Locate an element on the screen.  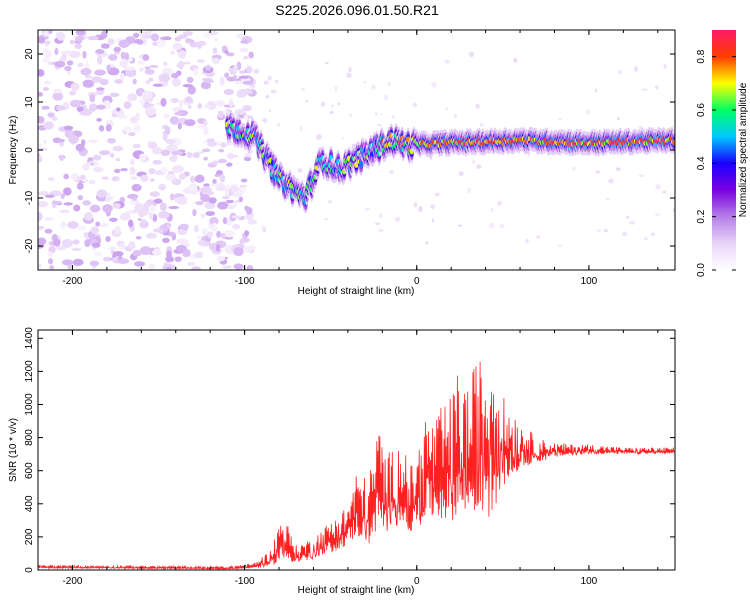
heatmap-x-tick-label: 0 is located at coordinates (417, 281).